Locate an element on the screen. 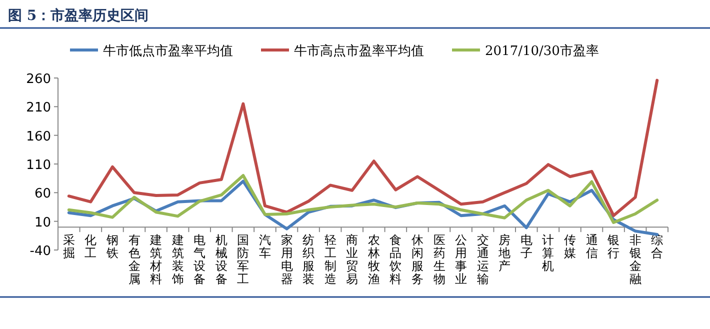 The image size is (710, 329). x-tick-label: 化工 is located at coordinates (90, 246).